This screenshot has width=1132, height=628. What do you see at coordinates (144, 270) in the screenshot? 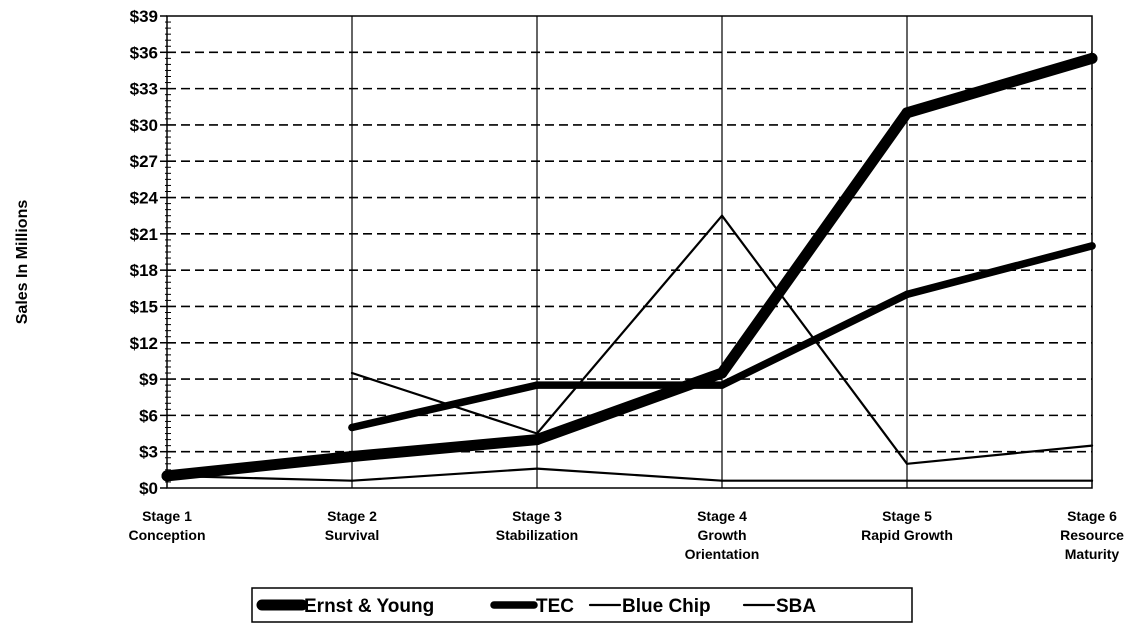
I see `y-tick-label: $18` at bounding box center [144, 270].